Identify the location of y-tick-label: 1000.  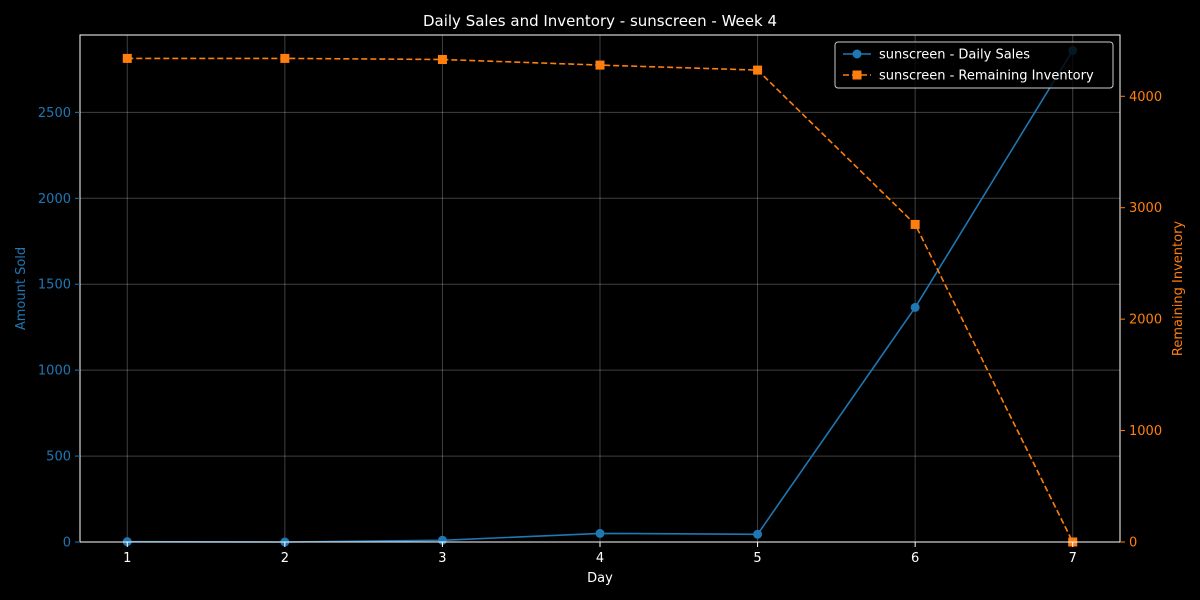
(54, 371).